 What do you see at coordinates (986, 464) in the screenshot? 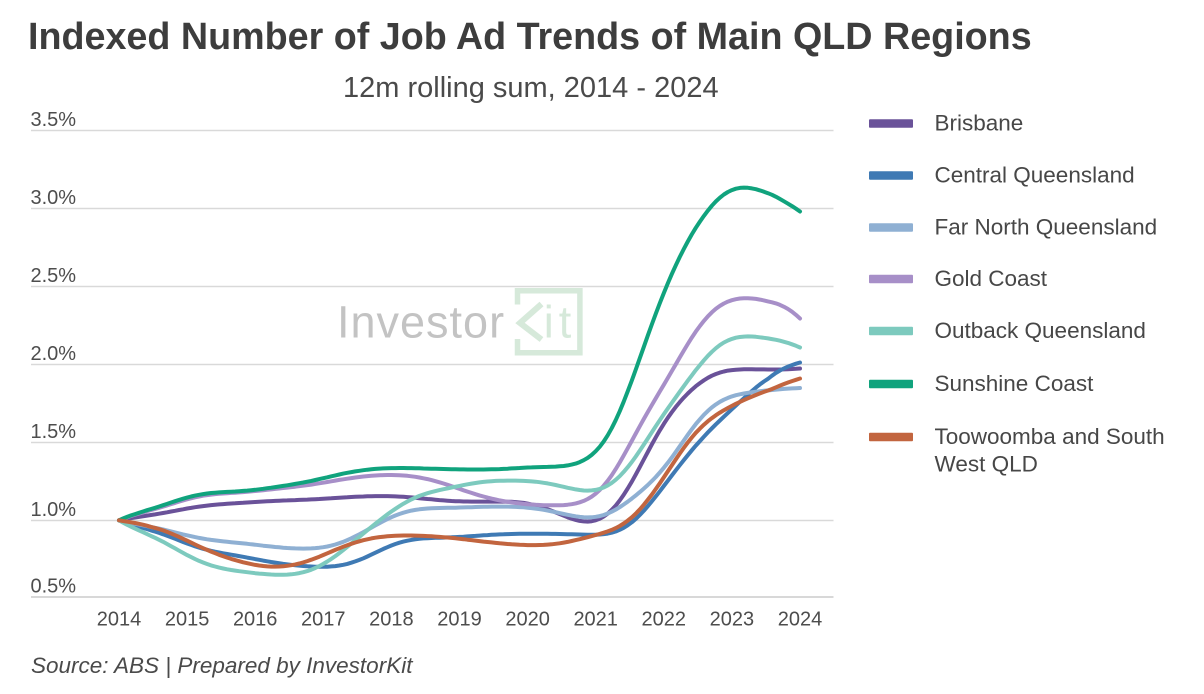
I see `svg-text: West QLD` at bounding box center [986, 464].